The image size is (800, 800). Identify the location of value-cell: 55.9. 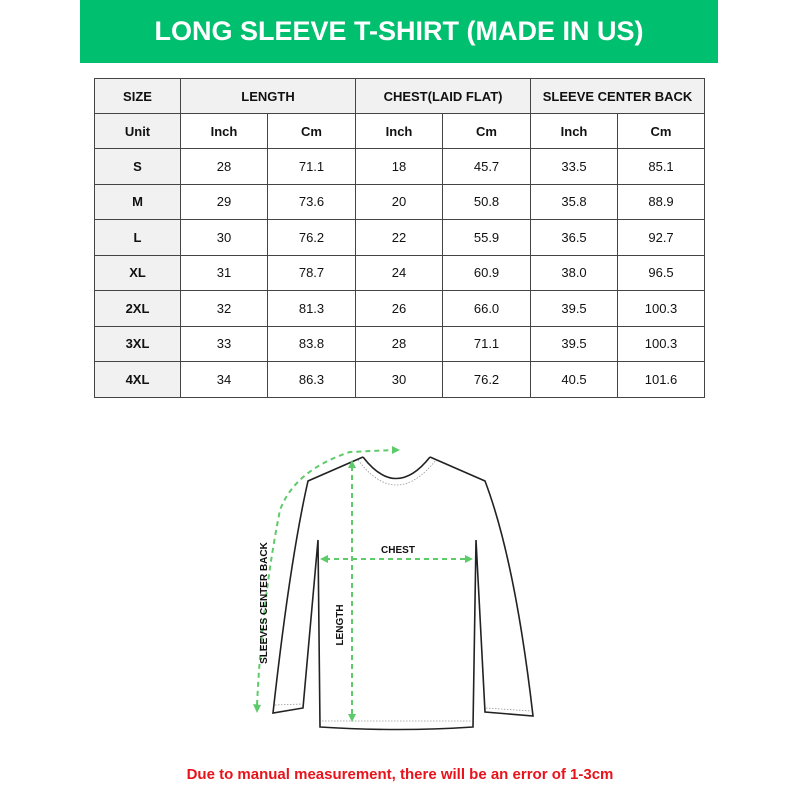
(487, 237).